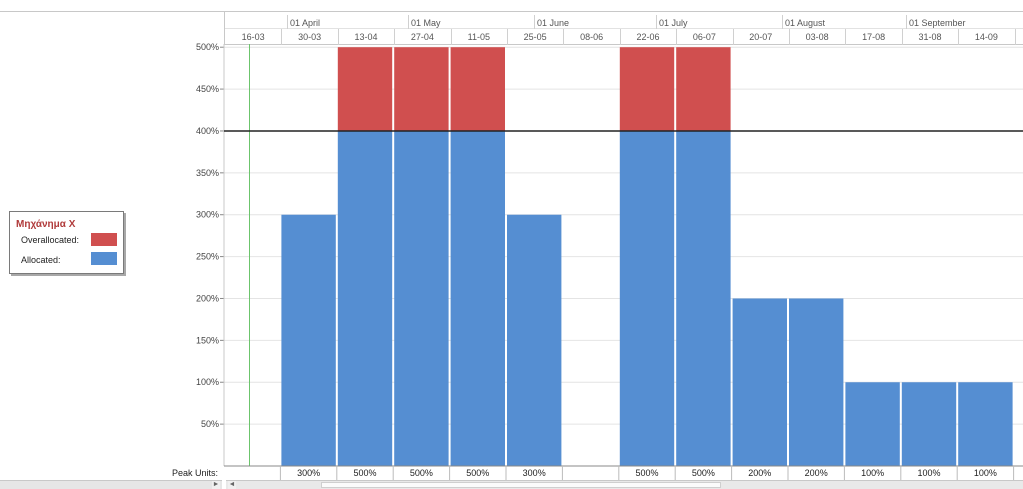 The width and height of the screenshot is (1023, 489). What do you see at coordinates (511, 11) in the screenshot?
I see `top-divider` at bounding box center [511, 11].